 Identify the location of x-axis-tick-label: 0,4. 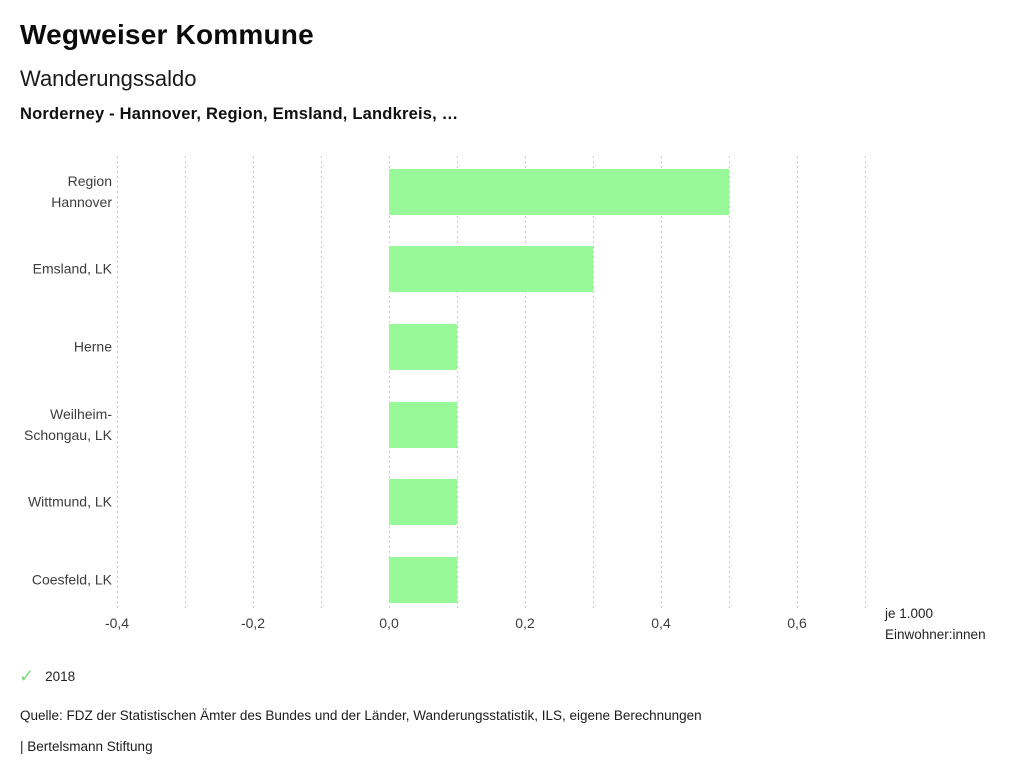
(661, 623).